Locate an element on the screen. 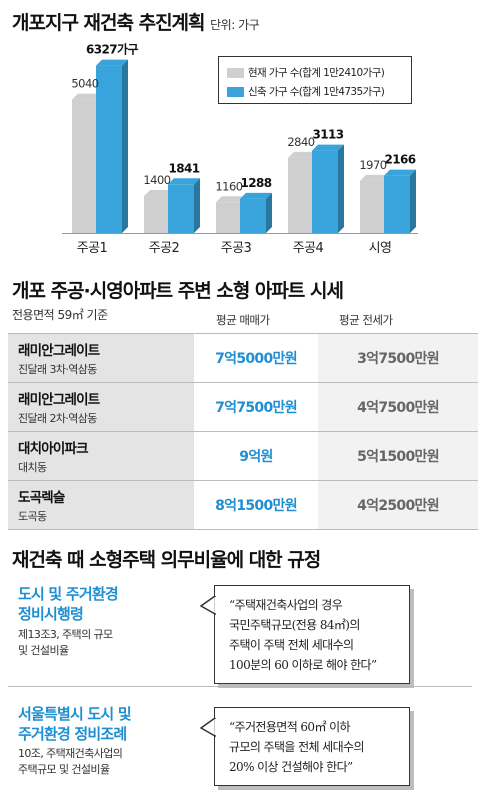  bar-new-4-side is located at coordinates (341, 188).